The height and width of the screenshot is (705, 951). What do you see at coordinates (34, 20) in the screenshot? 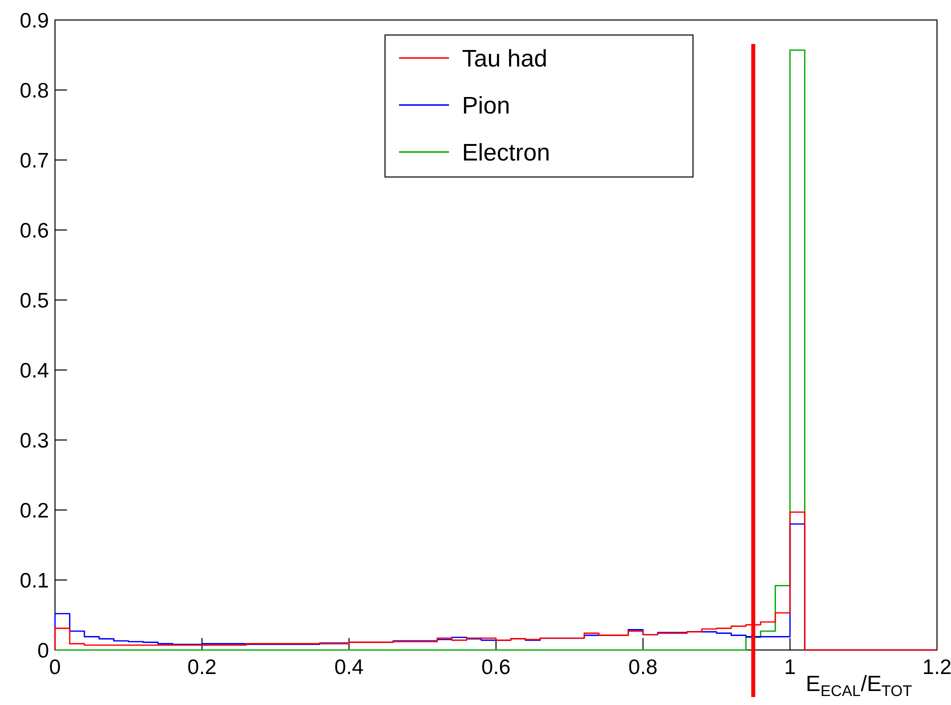
I see `y-tick-label: 0.9` at bounding box center [34, 20].